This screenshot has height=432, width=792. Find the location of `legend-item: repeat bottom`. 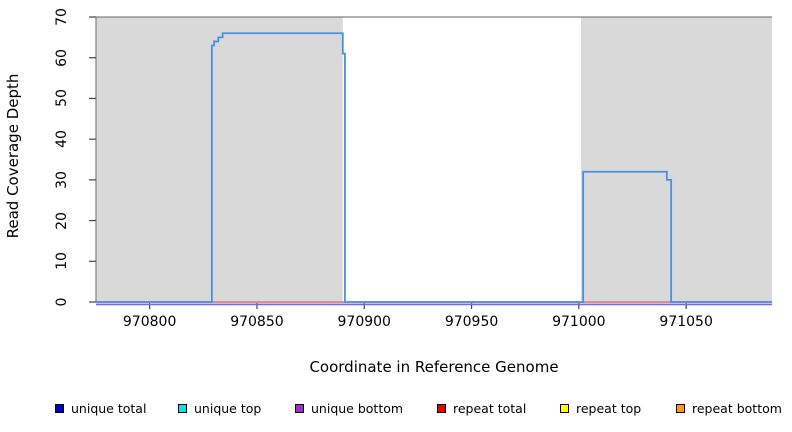

legend-item: repeat bottom is located at coordinates (729, 408).